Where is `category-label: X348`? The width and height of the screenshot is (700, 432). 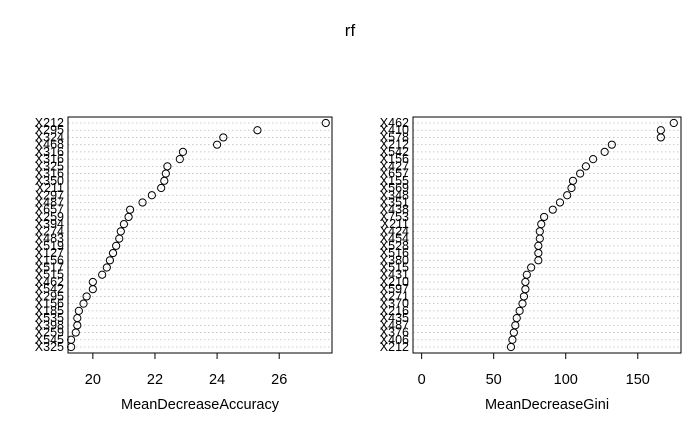 category-label: X348 is located at coordinates (394, 195).